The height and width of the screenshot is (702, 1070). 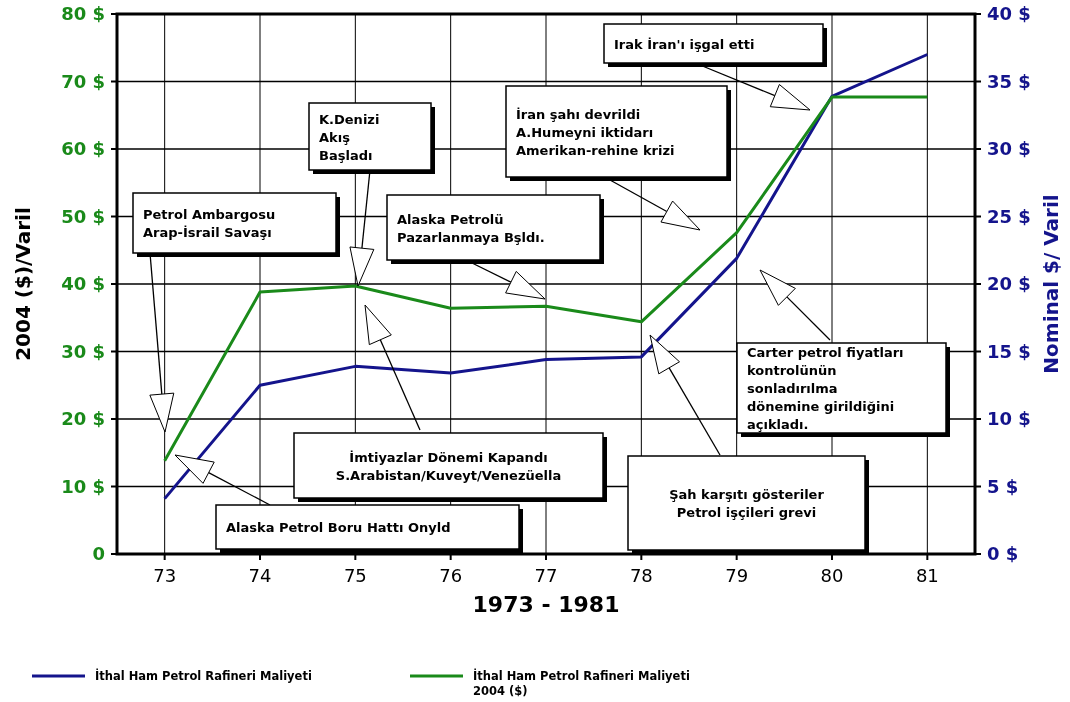 I want to click on annotation: Alaska Petrolü Pazarlanmaya Bşldı., so click(x=471, y=228).